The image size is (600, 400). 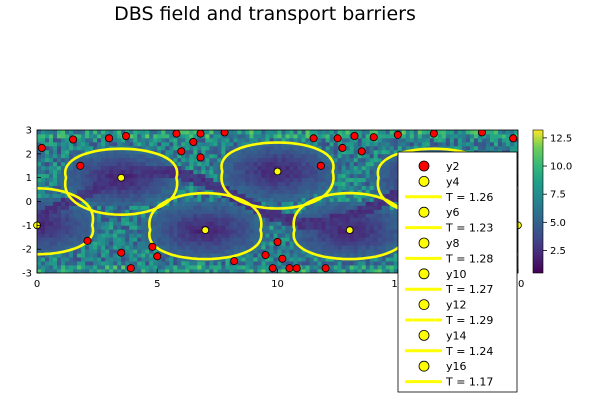 What do you see at coordinates (558, 251) in the screenshot?
I see `colorbar-tick-label: 2.5` at bounding box center [558, 251].